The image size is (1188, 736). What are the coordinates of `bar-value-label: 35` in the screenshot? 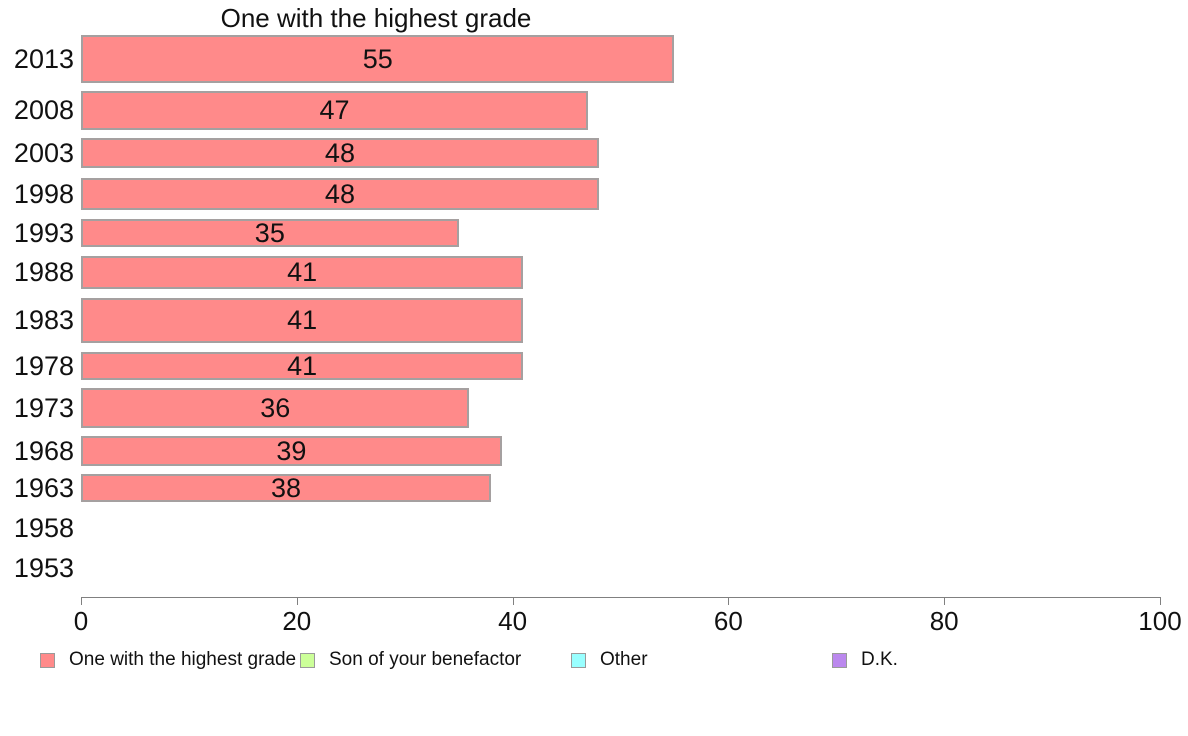 It's located at (269, 232).